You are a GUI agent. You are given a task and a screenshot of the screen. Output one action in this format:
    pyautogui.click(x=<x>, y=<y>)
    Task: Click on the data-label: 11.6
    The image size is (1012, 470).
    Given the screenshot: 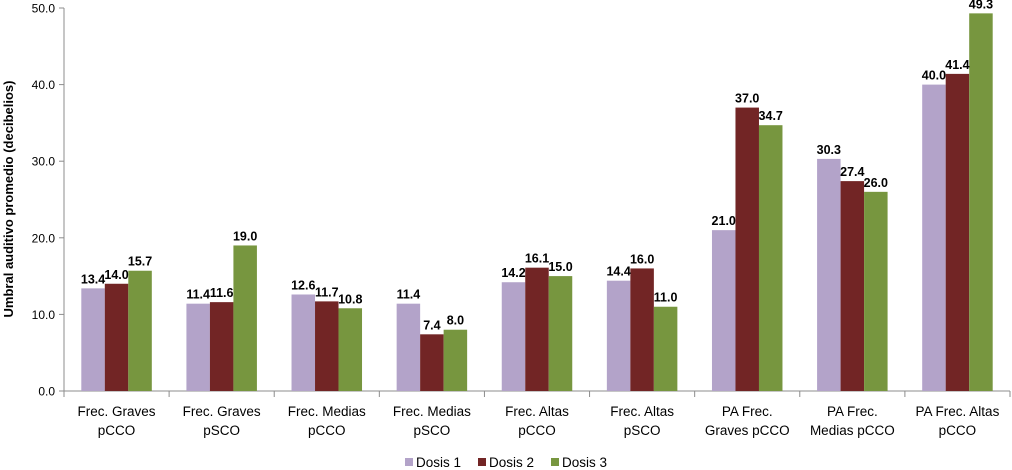 What is the action you would take?
    pyautogui.click(x=222, y=293)
    